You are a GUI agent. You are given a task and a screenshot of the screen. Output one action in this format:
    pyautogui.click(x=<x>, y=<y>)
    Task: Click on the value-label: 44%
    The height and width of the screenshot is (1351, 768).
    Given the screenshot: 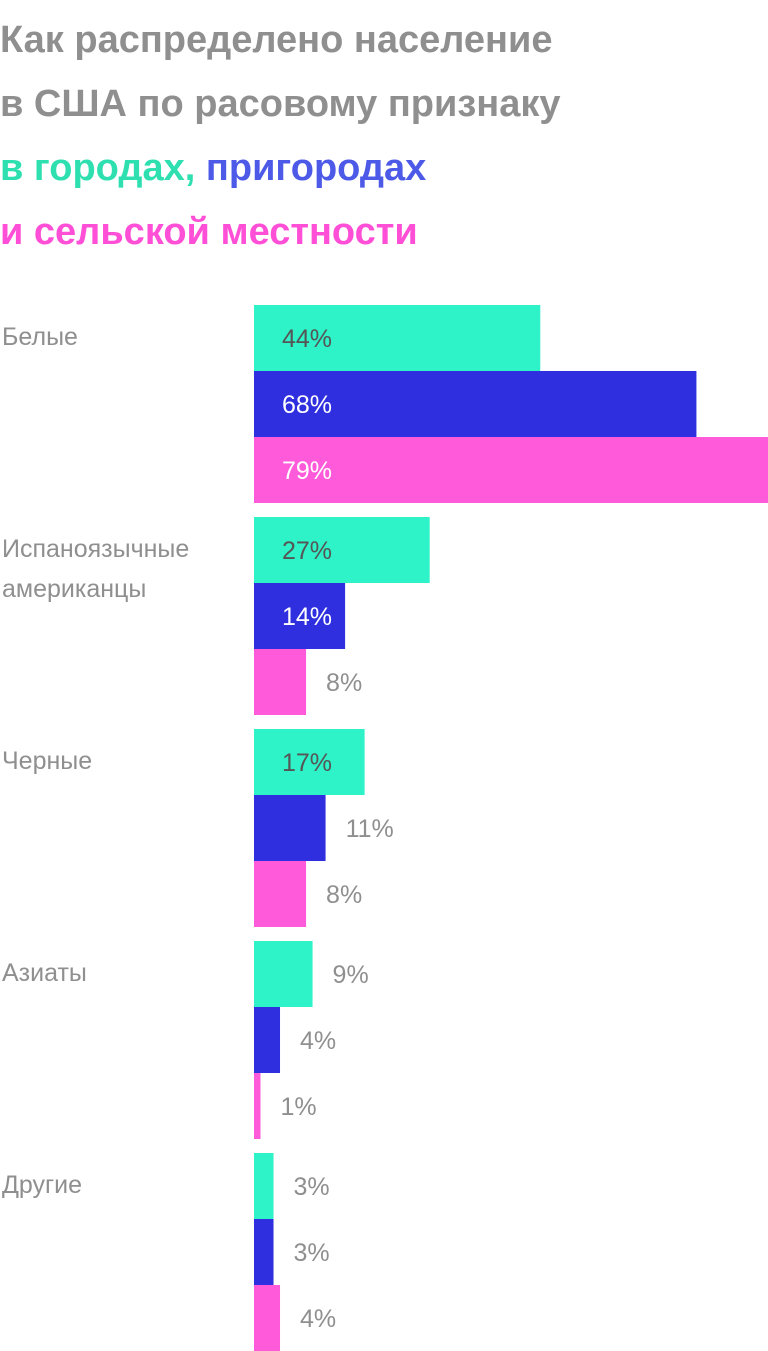 What is the action you would take?
    pyautogui.click(x=307, y=339)
    